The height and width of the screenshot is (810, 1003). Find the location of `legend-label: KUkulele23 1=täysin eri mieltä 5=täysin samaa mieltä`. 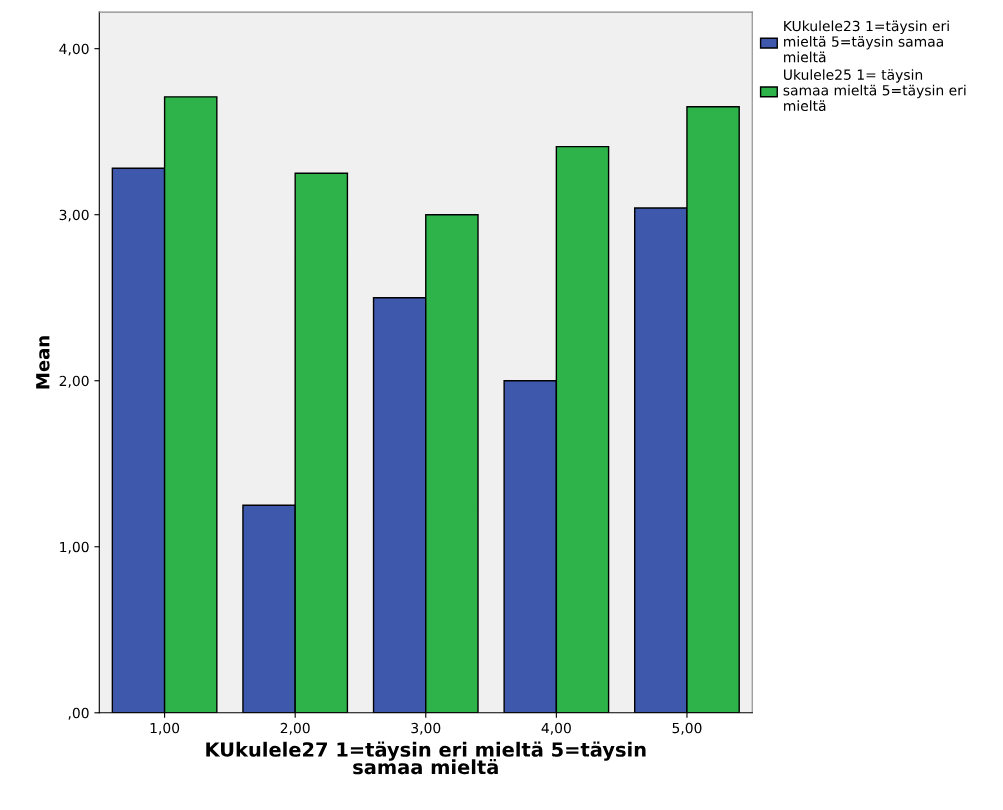

legend-label: KUkulele23 1=täysin eri mieltä 5=täysin samaa mieltä is located at coordinates (866, 41).